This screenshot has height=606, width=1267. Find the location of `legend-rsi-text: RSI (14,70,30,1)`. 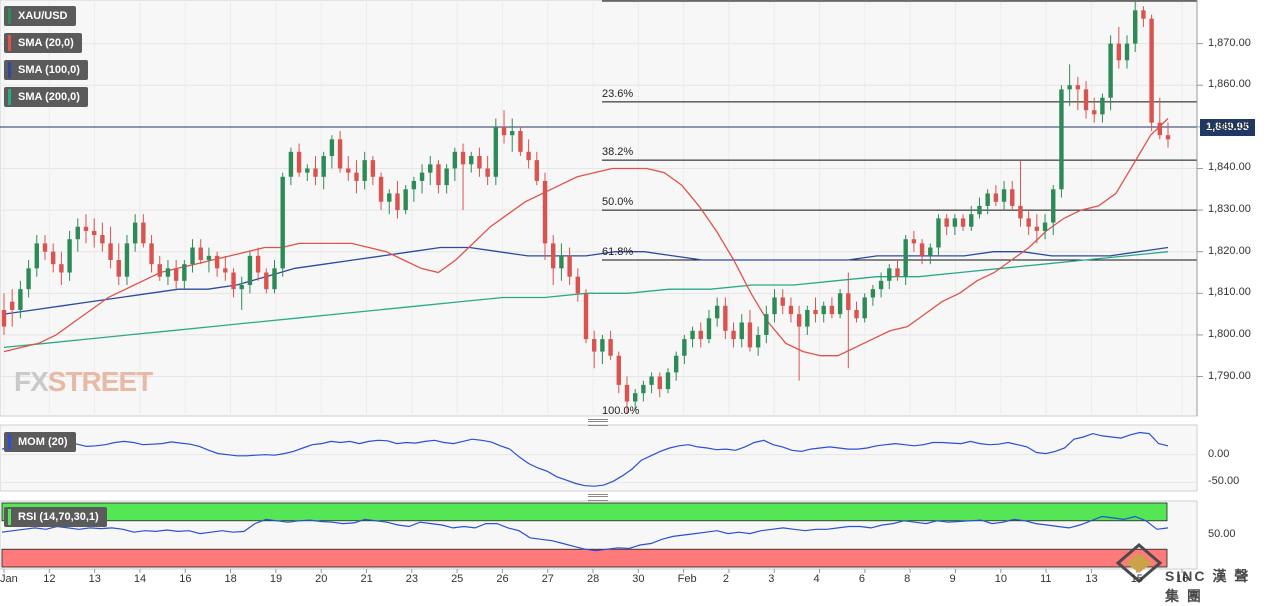

legend-rsi-text: RSI (14,70,30,1) is located at coordinates (58, 517).